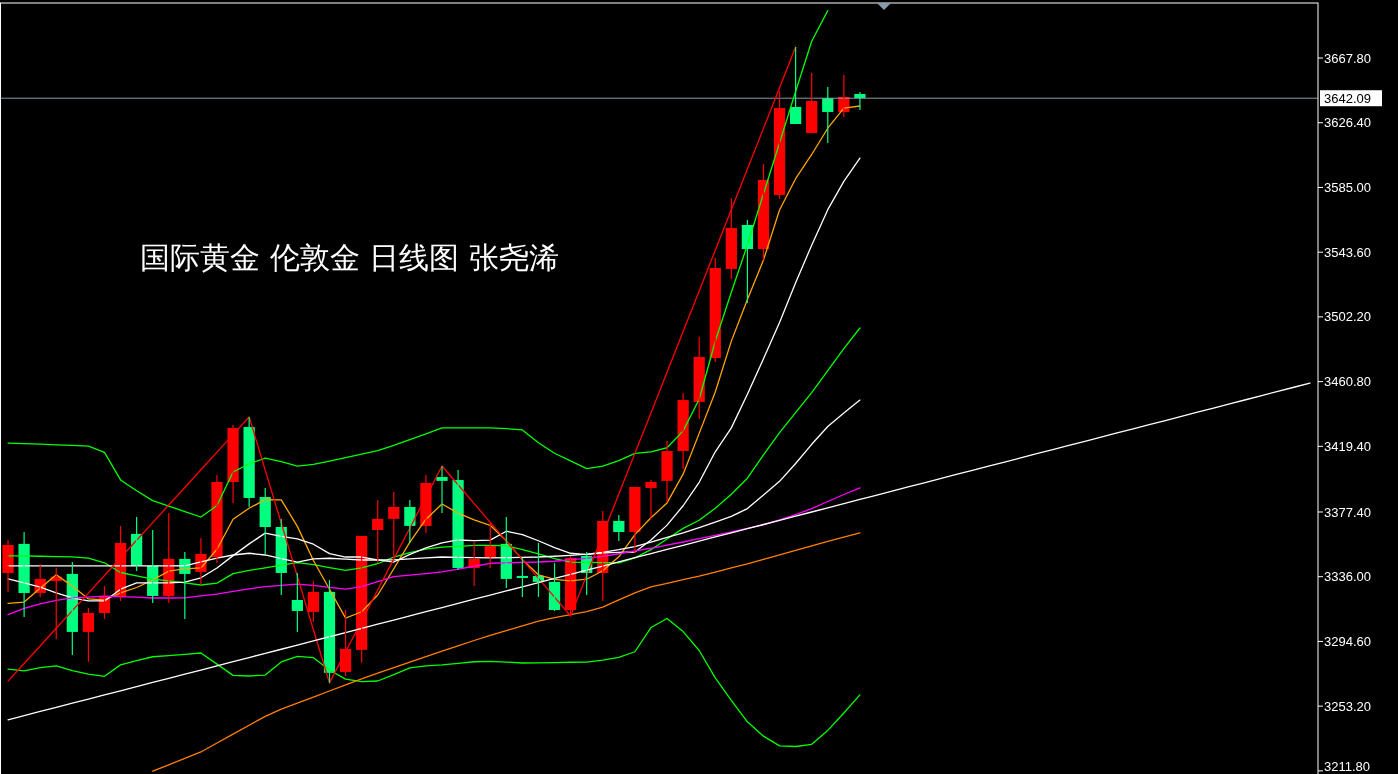  I want to click on y-tick-label: 3460.80, so click(1347, 382).